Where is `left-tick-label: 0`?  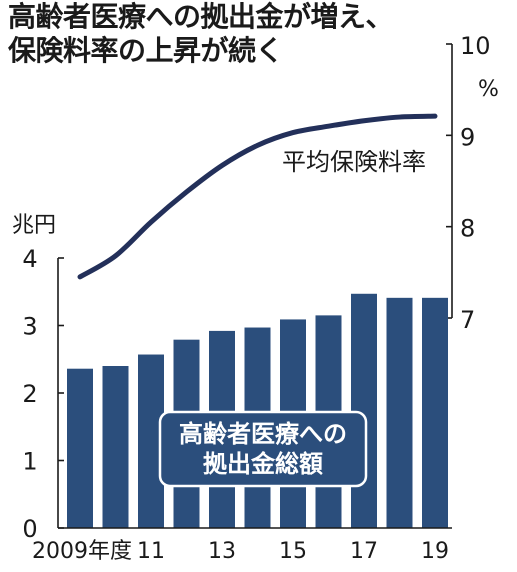
left-tick-label: 0 is located at coordinates (29, 529).